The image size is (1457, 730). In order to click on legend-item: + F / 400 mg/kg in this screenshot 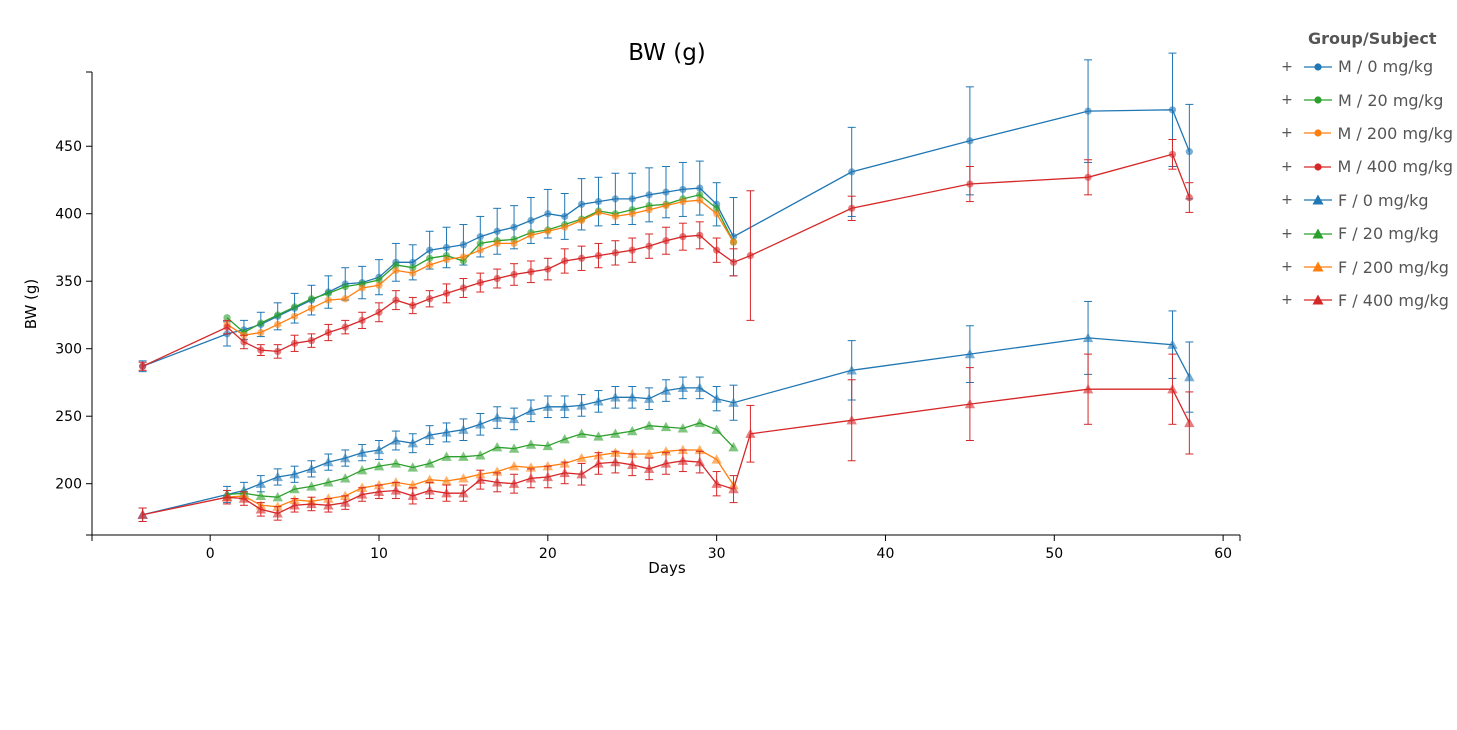, I will do `click(1365, 300)`.